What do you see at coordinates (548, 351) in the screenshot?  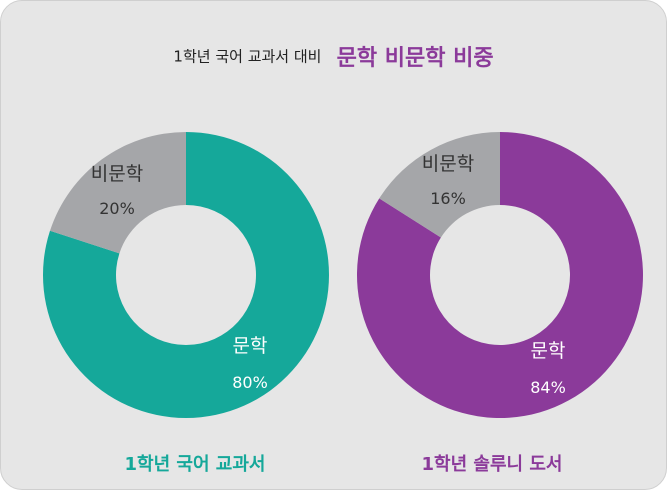 I see `donut-1-slice-0-label: 문학` at bounding box center [548, 351].